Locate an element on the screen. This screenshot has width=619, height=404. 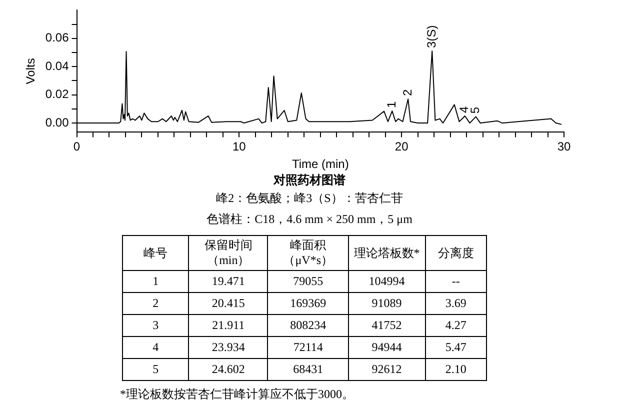
text: 104994 is located at coordinates (387, 281).